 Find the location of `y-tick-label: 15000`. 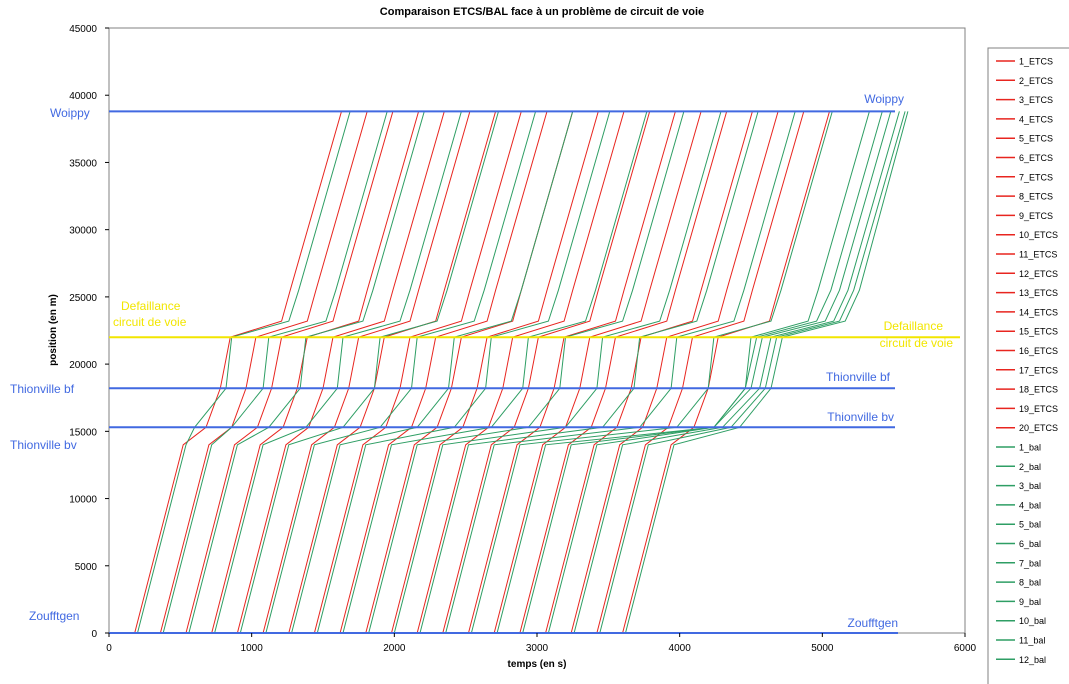

y-tick-label: 15000 is located at coordinates (83, 432).